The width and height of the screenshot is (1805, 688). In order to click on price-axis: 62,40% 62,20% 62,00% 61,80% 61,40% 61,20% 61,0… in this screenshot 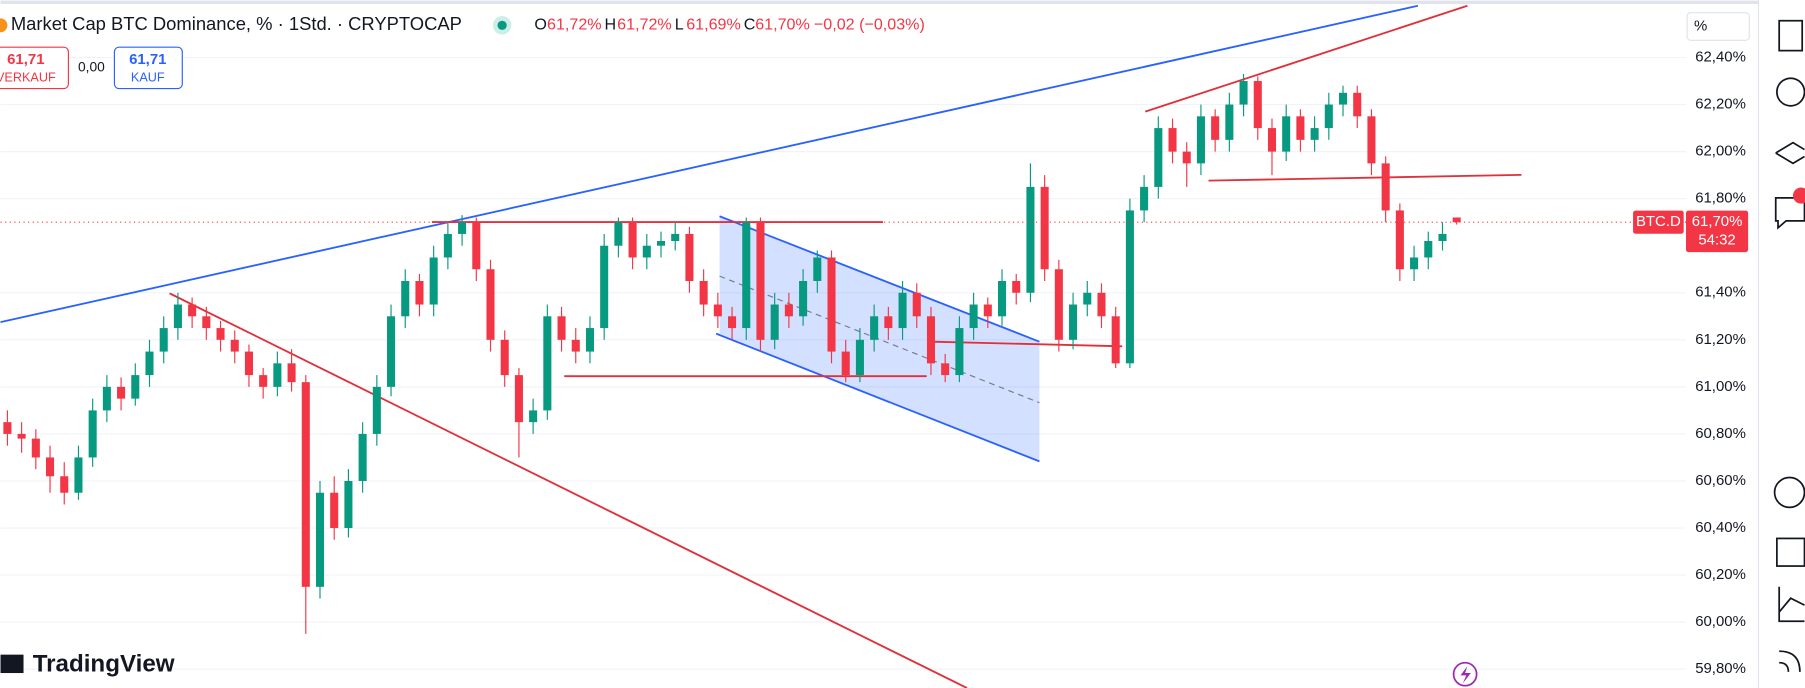, I will do `click(1691, 362)`.